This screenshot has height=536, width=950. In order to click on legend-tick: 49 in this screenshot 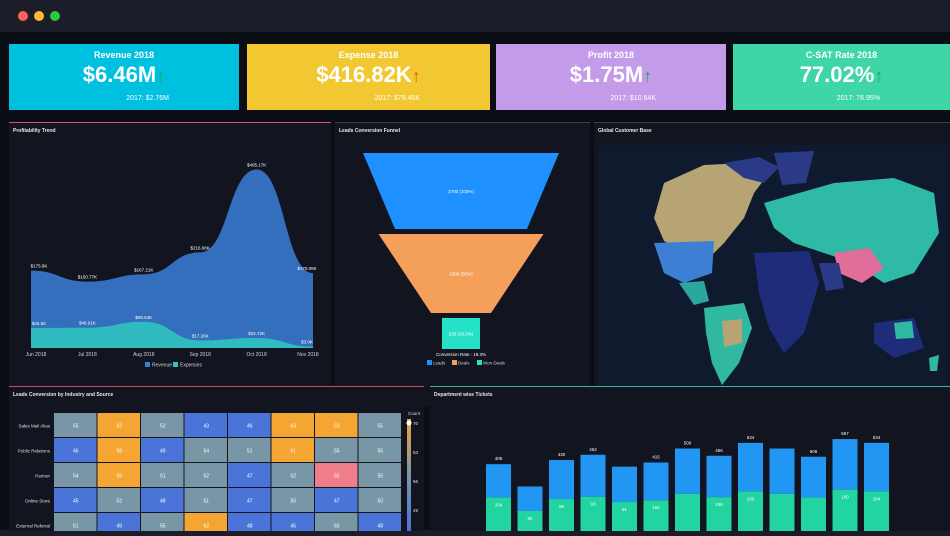, I will do `click(416, 510)`.